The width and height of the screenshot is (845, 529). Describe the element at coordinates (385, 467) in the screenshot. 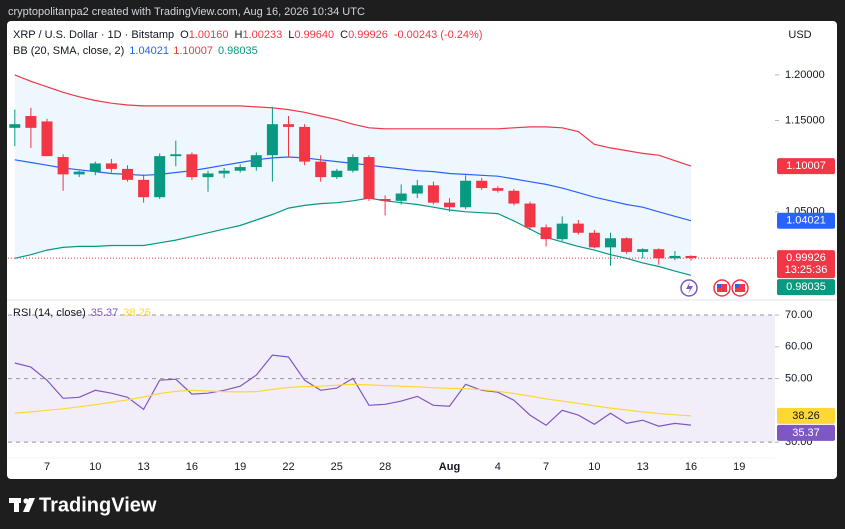

I see `x-tick-label: 28` at that location.